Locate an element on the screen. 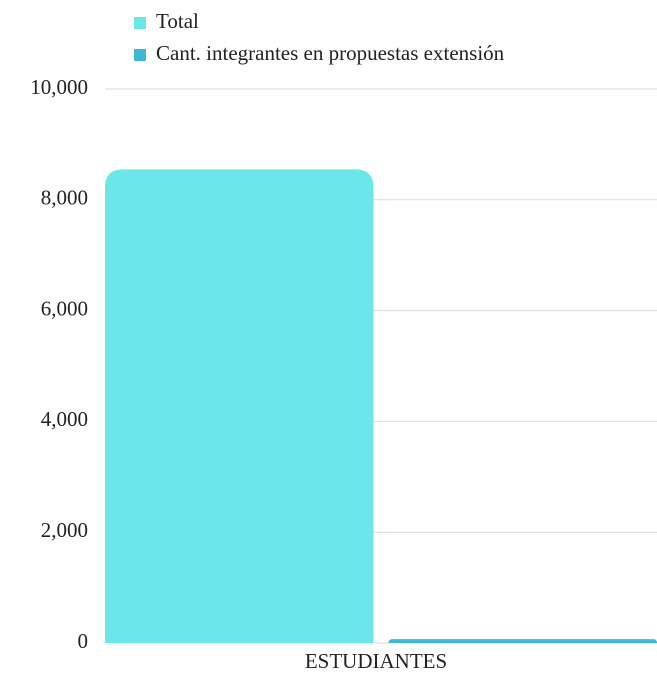 This screenshot has height=674, width=657. y-tick-label: 0 is located at coordinates (83, 641).